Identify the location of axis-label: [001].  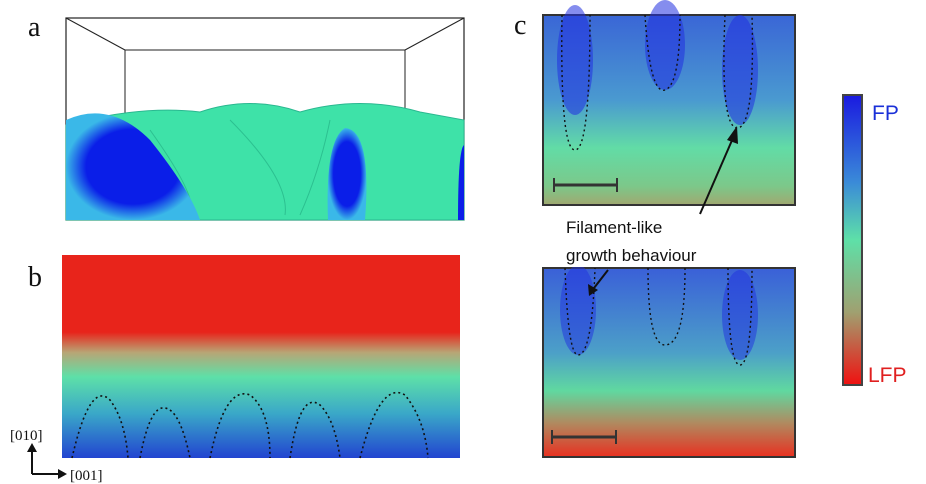
(86, 476).